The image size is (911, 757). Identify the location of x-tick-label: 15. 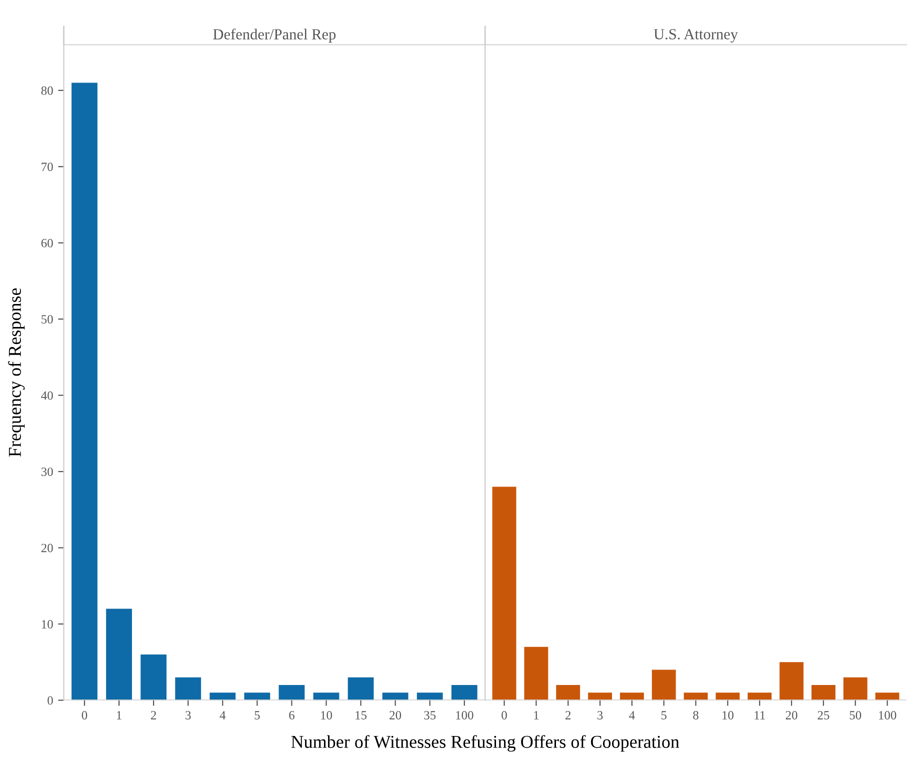
(361, 715).